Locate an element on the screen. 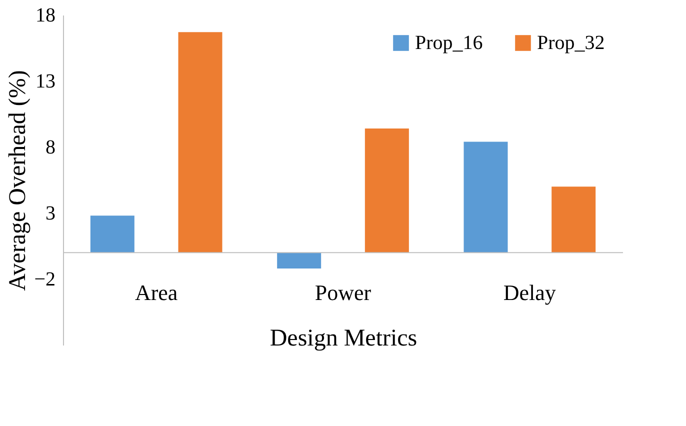 The image size is (686, 426). x-tick-label: Delay is located at coordinates (529, 293).